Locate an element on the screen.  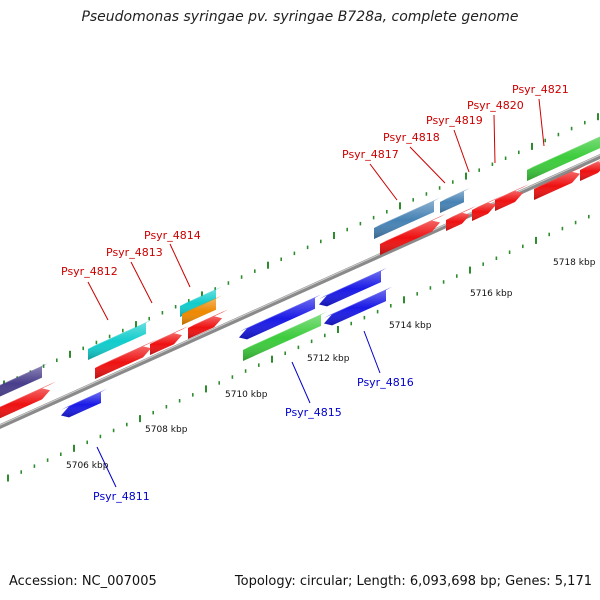
scale-label-5708: 5708 kbp is located at coordinates (166, 430).